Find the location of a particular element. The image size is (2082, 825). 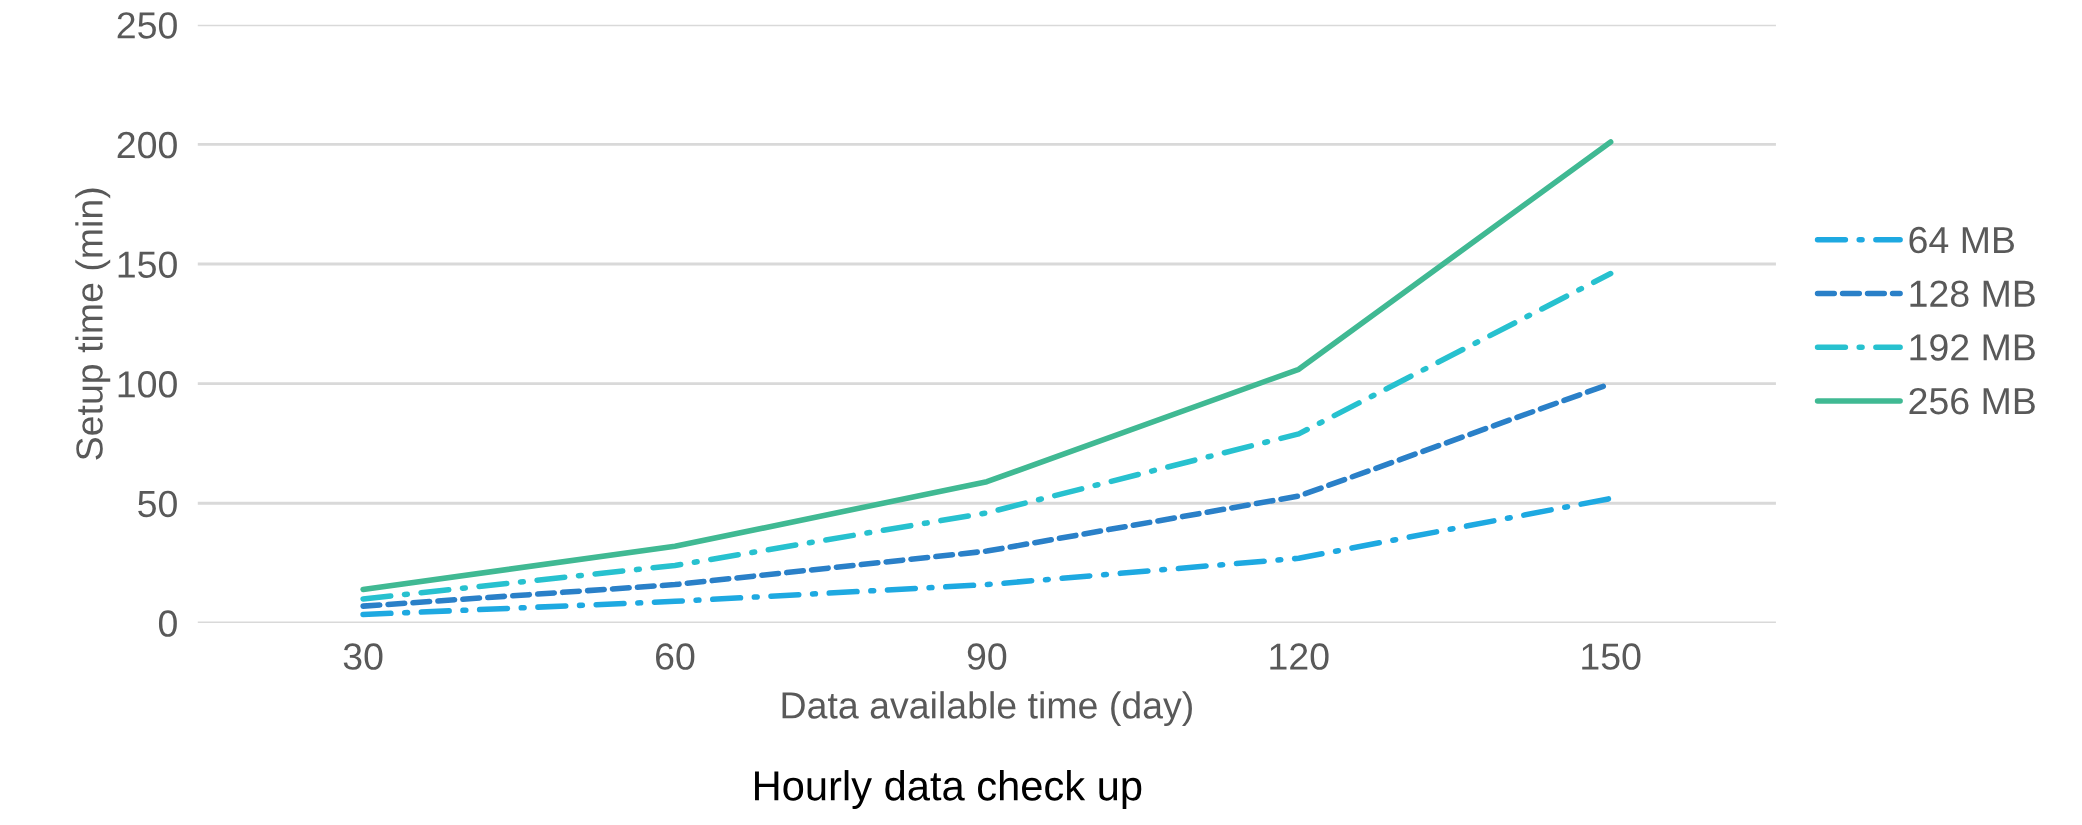

y-tick-label: 100 is located at coordinates (147, 384).